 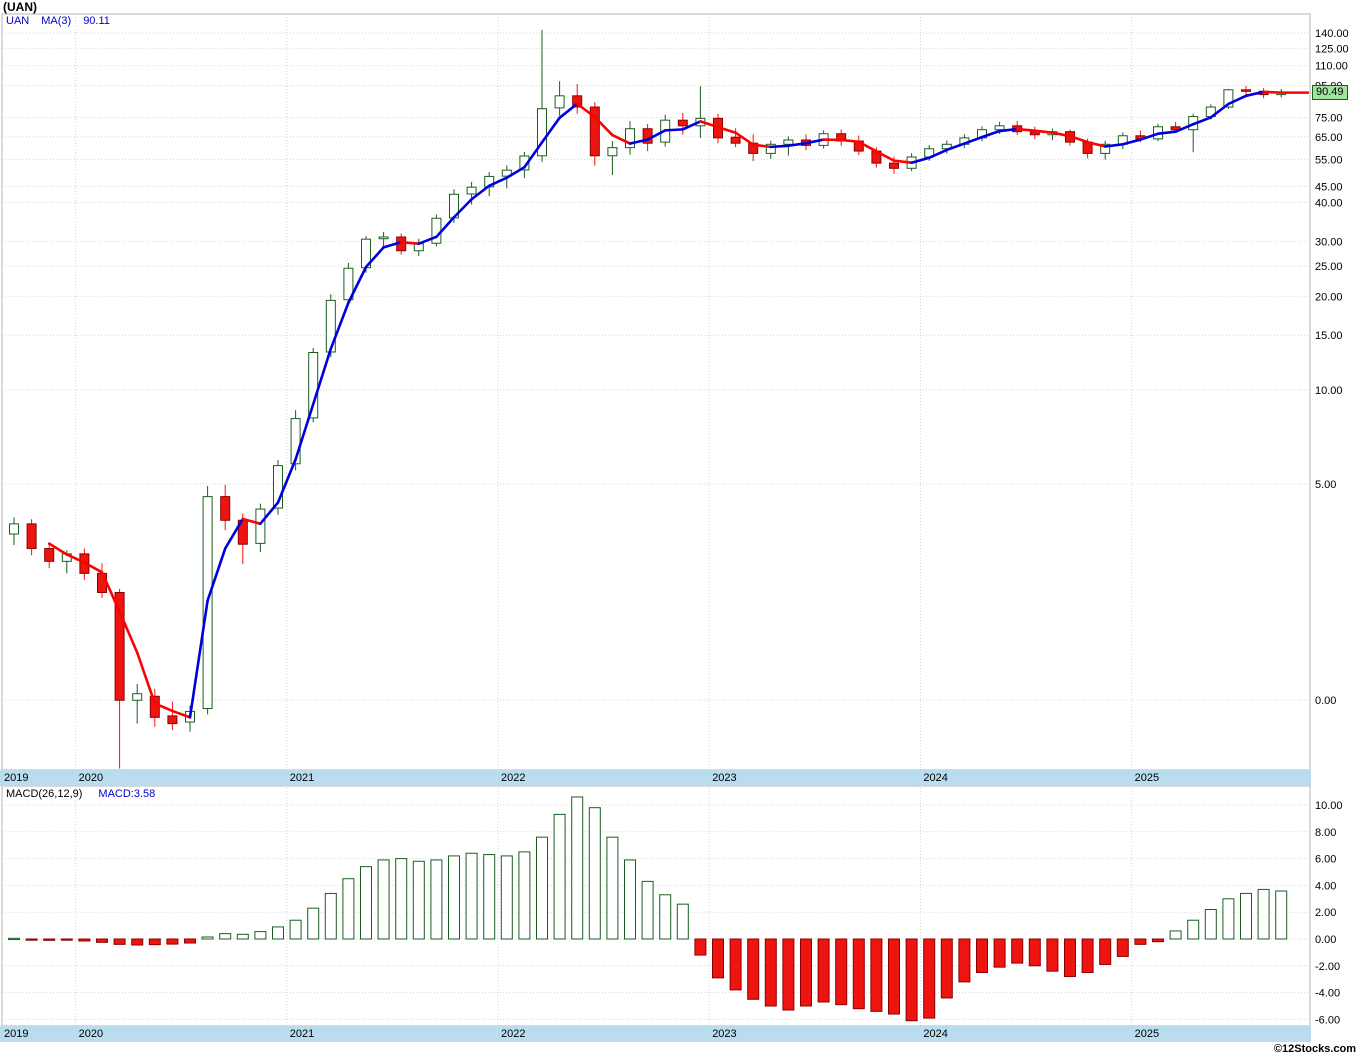 I want to click on macd-current-value: MACD:3.58, so click(x=127, y=794).